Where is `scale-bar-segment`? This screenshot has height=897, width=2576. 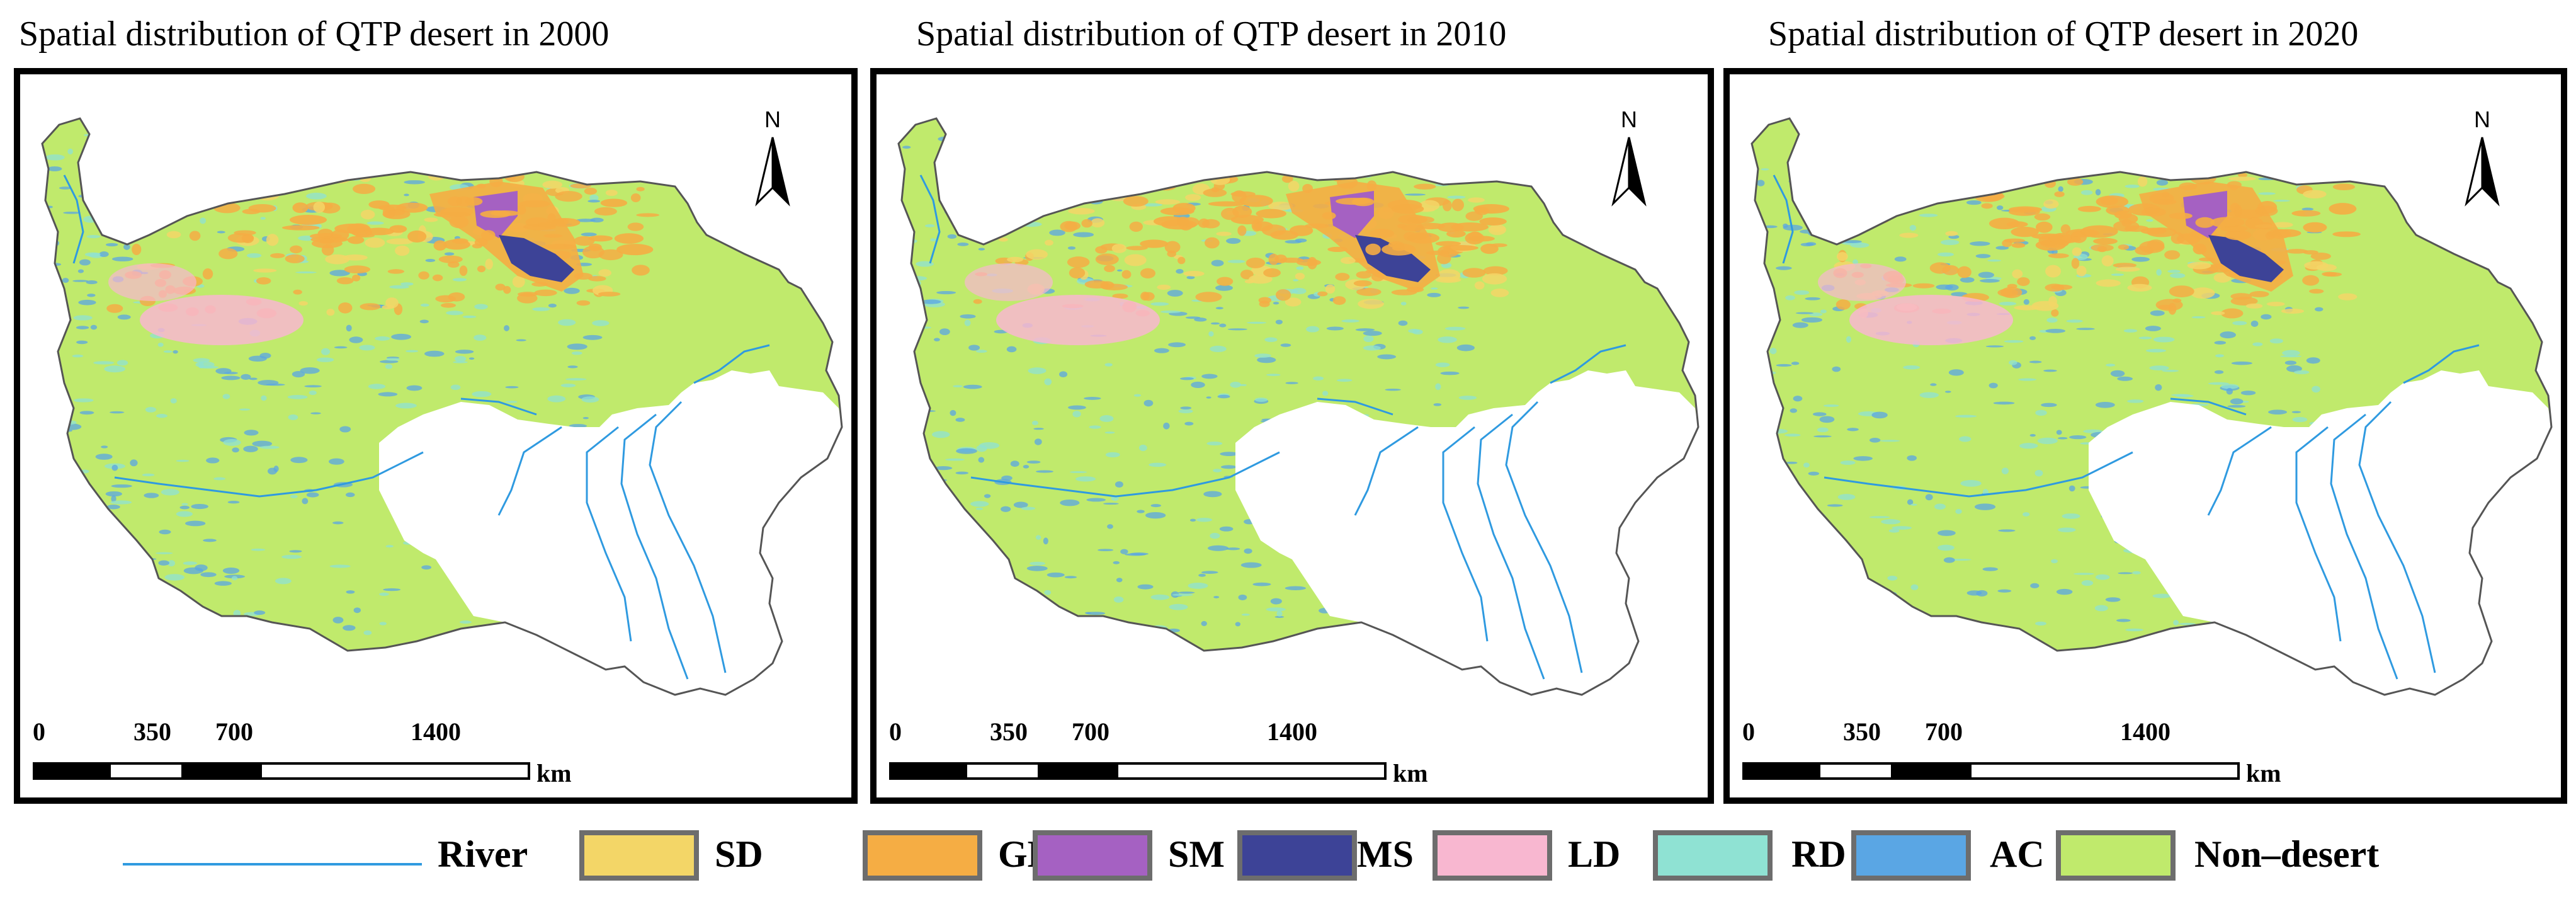
scale-bar-segment is located at coordinates (394, 771).